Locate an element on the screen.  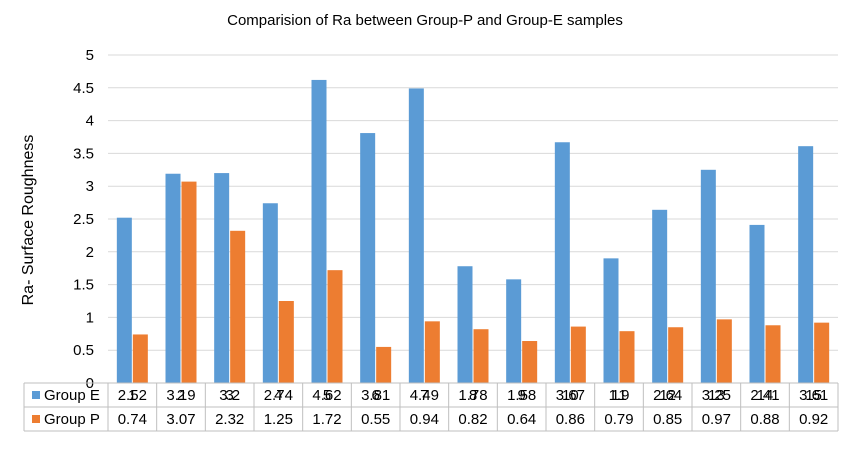
y-tick-label: 3.5 is located at coordinates (83, 153).